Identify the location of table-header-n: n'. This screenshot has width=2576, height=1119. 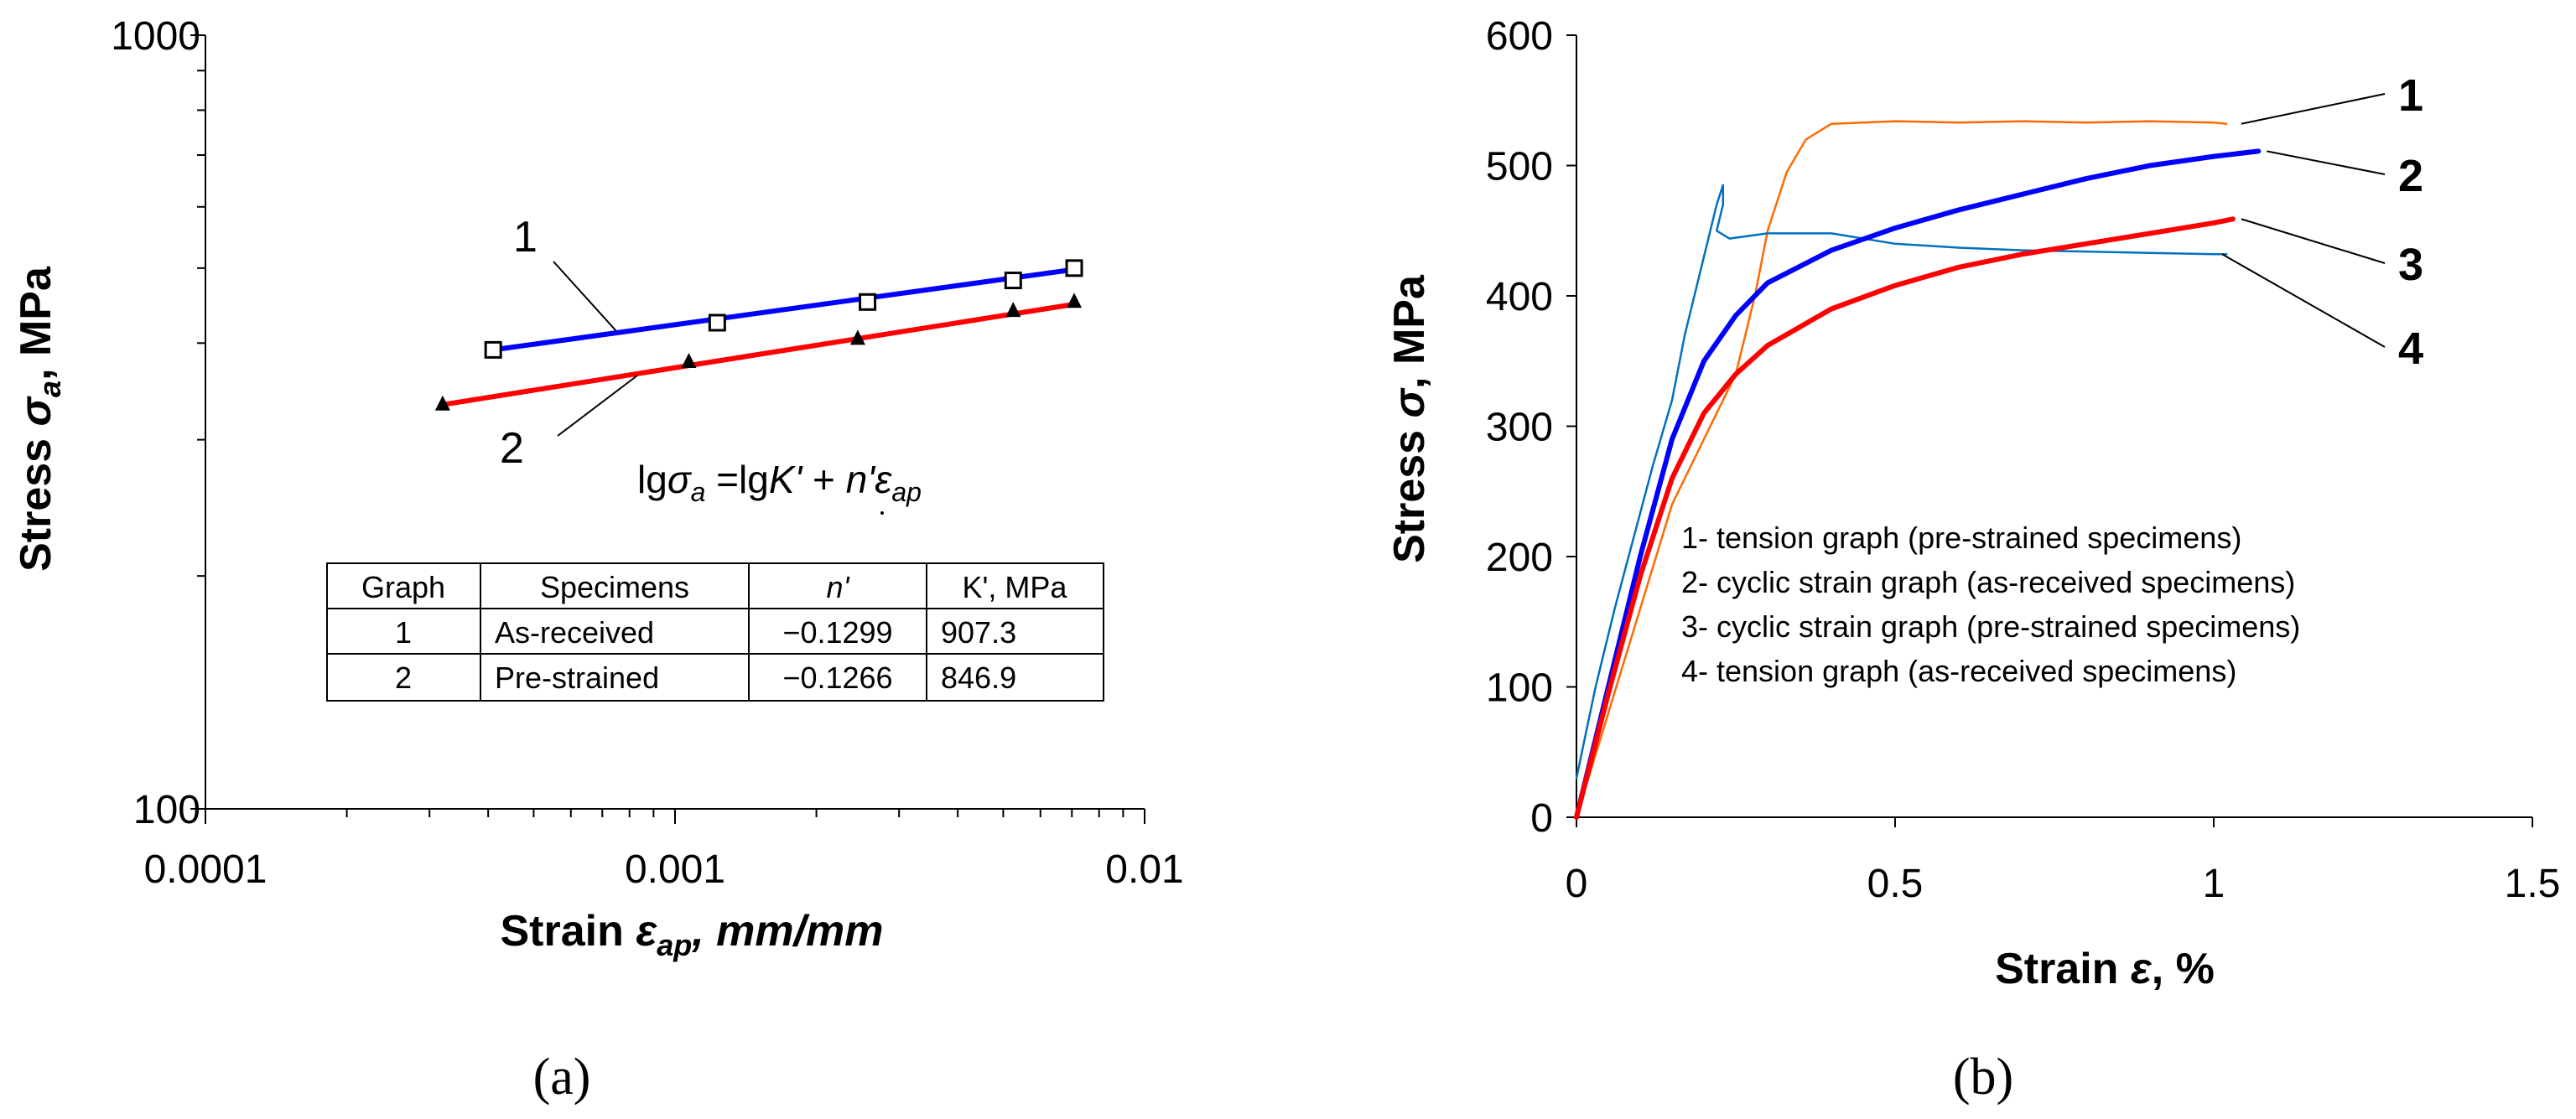
(838, 587).